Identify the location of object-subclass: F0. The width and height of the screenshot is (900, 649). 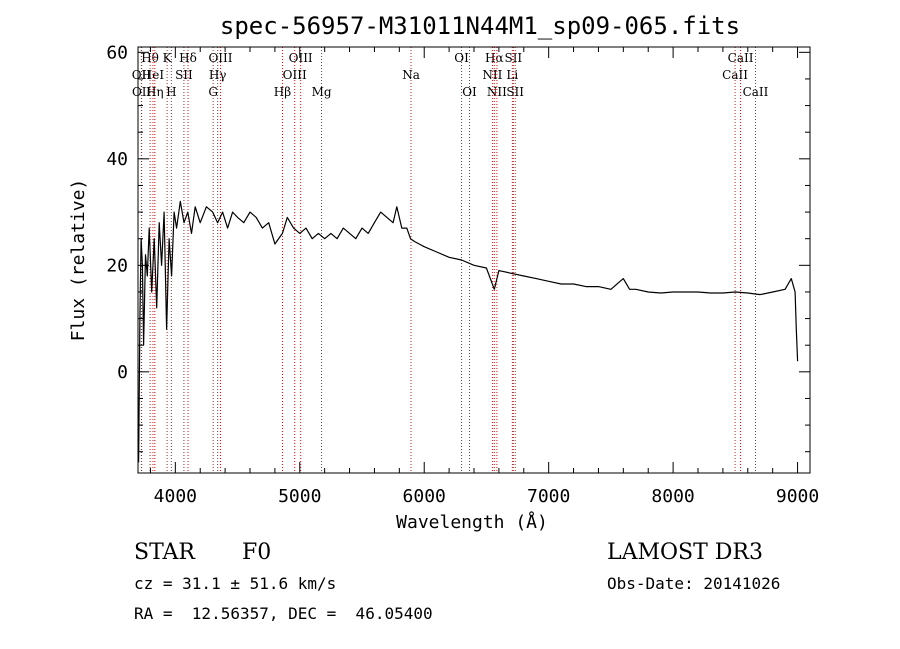
(257, 552).